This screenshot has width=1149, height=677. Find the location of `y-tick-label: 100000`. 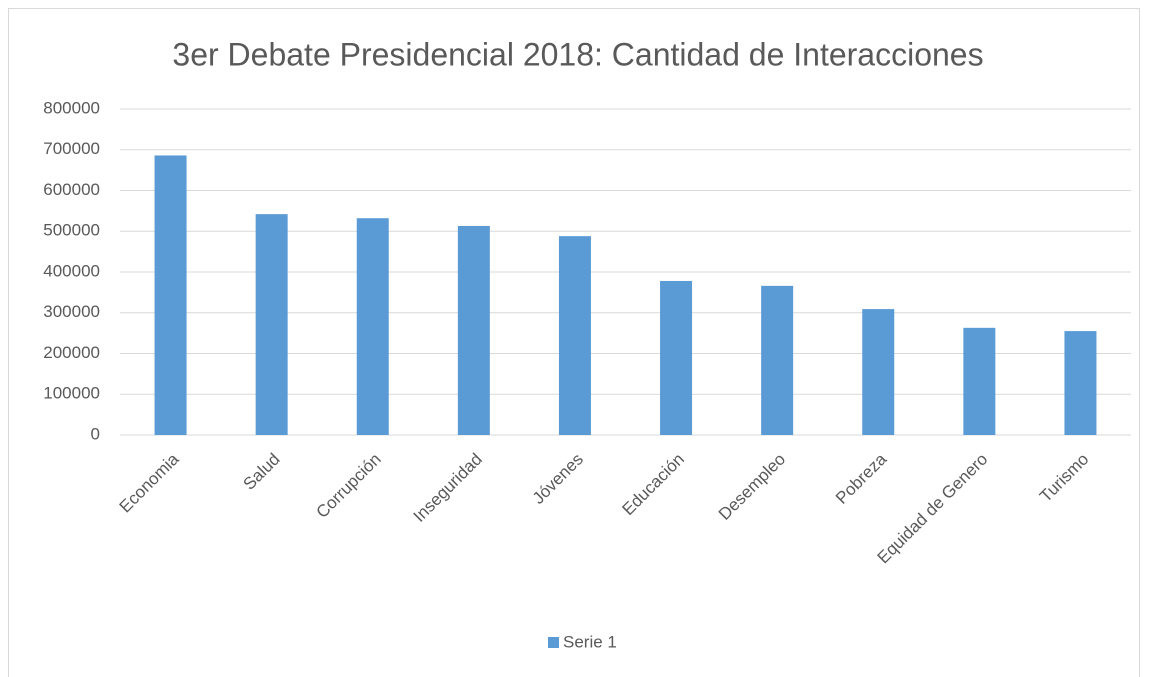

y-tick-label: 100000 is located at coordinates (71, 393).